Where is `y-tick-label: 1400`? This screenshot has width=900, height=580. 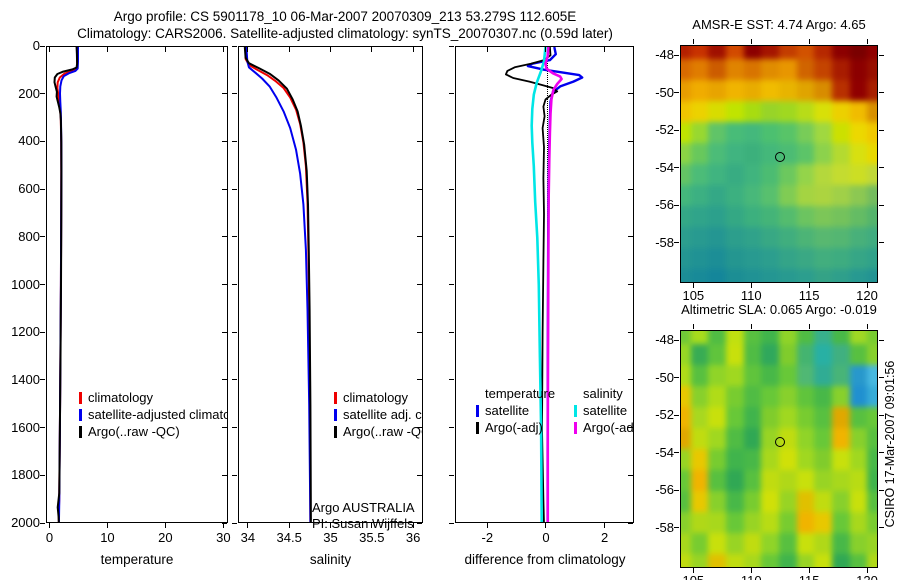
y-tick-label: 1400 is located at coordinates (25, 379).